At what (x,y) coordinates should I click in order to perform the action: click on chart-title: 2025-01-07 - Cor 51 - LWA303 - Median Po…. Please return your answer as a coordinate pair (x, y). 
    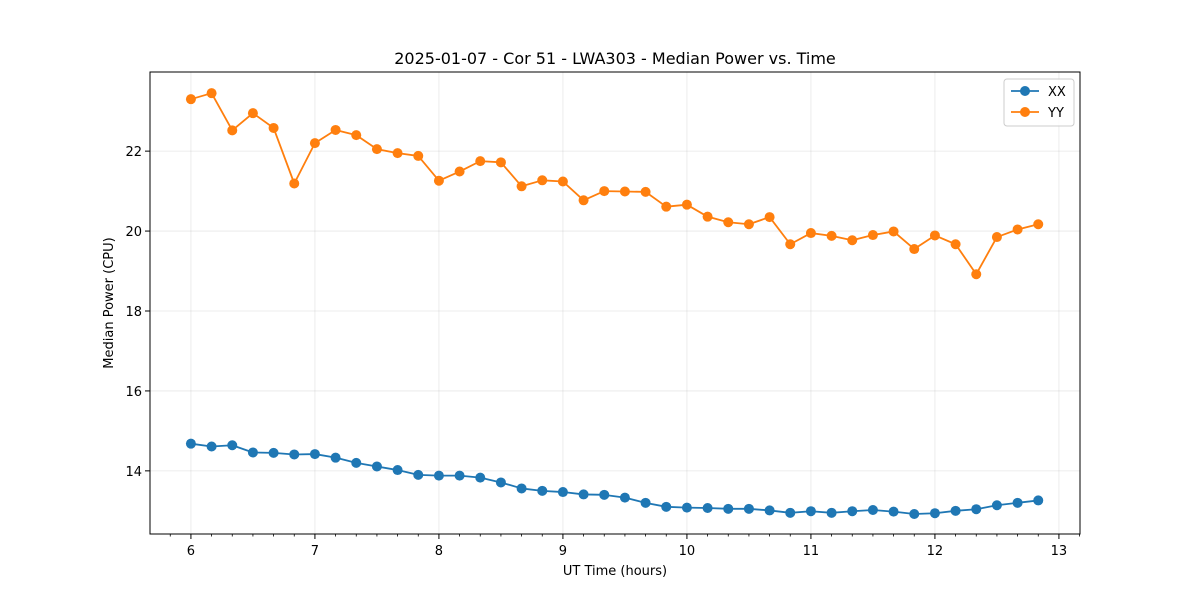
    Looking at the image, I should click on (615, 58).